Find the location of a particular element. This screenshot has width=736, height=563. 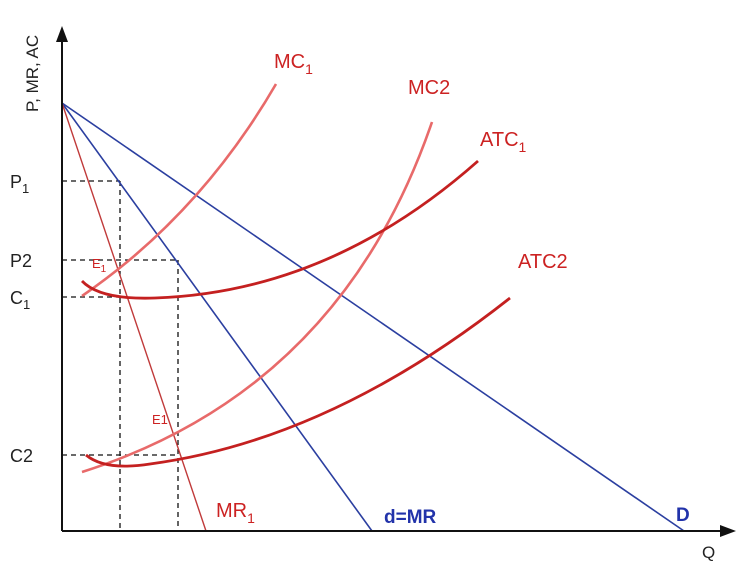

mr1-label: MR1 is located at coordinates (235, 513).